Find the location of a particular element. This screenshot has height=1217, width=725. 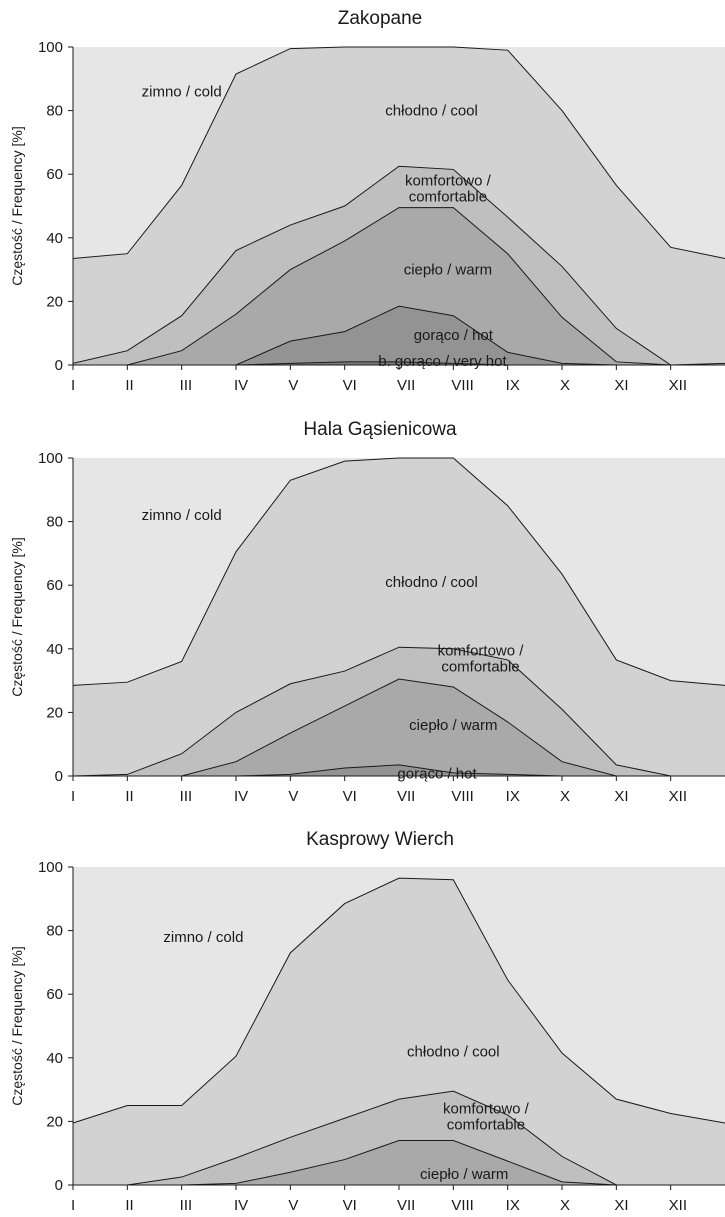

region-label: b. gorąco / very hot is located at coordinates (442, 361).